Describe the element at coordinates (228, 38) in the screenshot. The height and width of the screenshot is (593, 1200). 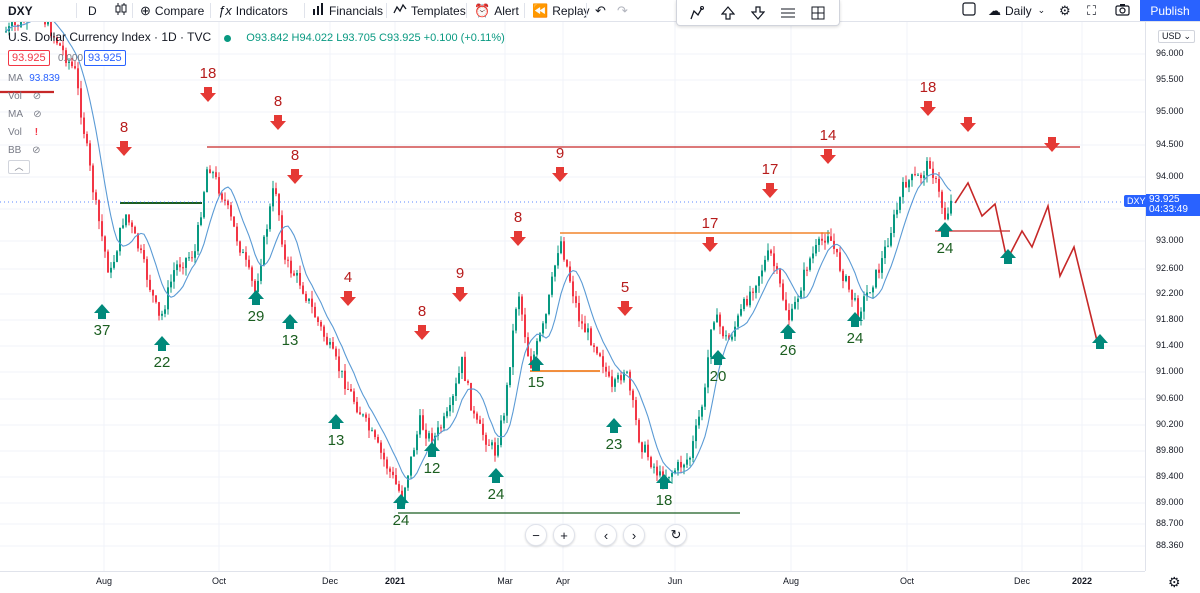
I see `market-open-indicator` at that location.